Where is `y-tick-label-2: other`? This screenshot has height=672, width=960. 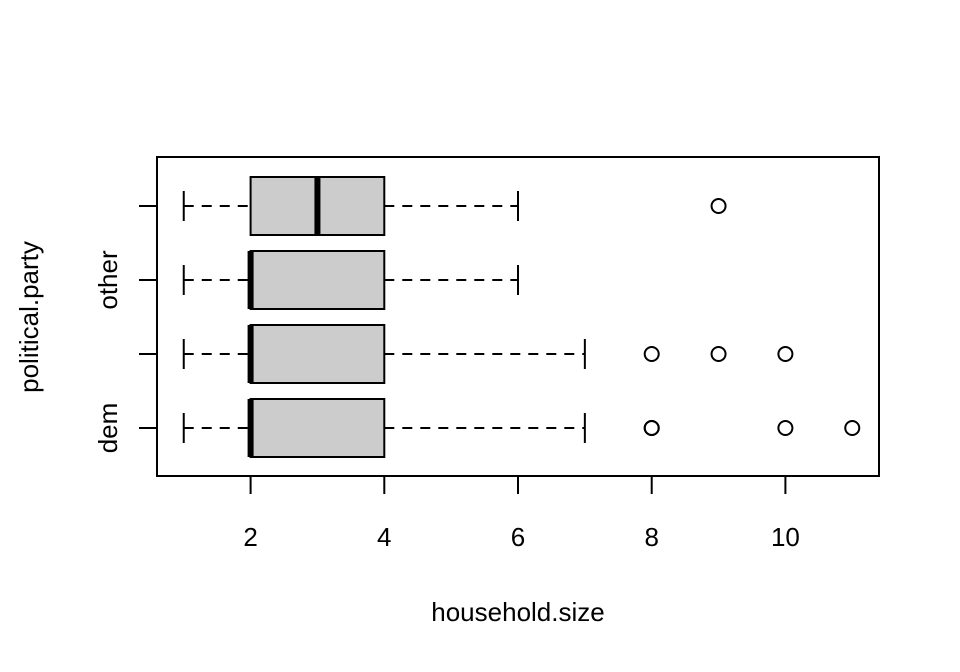
y-tick-label-2: other is located at coordinates (108, 280).